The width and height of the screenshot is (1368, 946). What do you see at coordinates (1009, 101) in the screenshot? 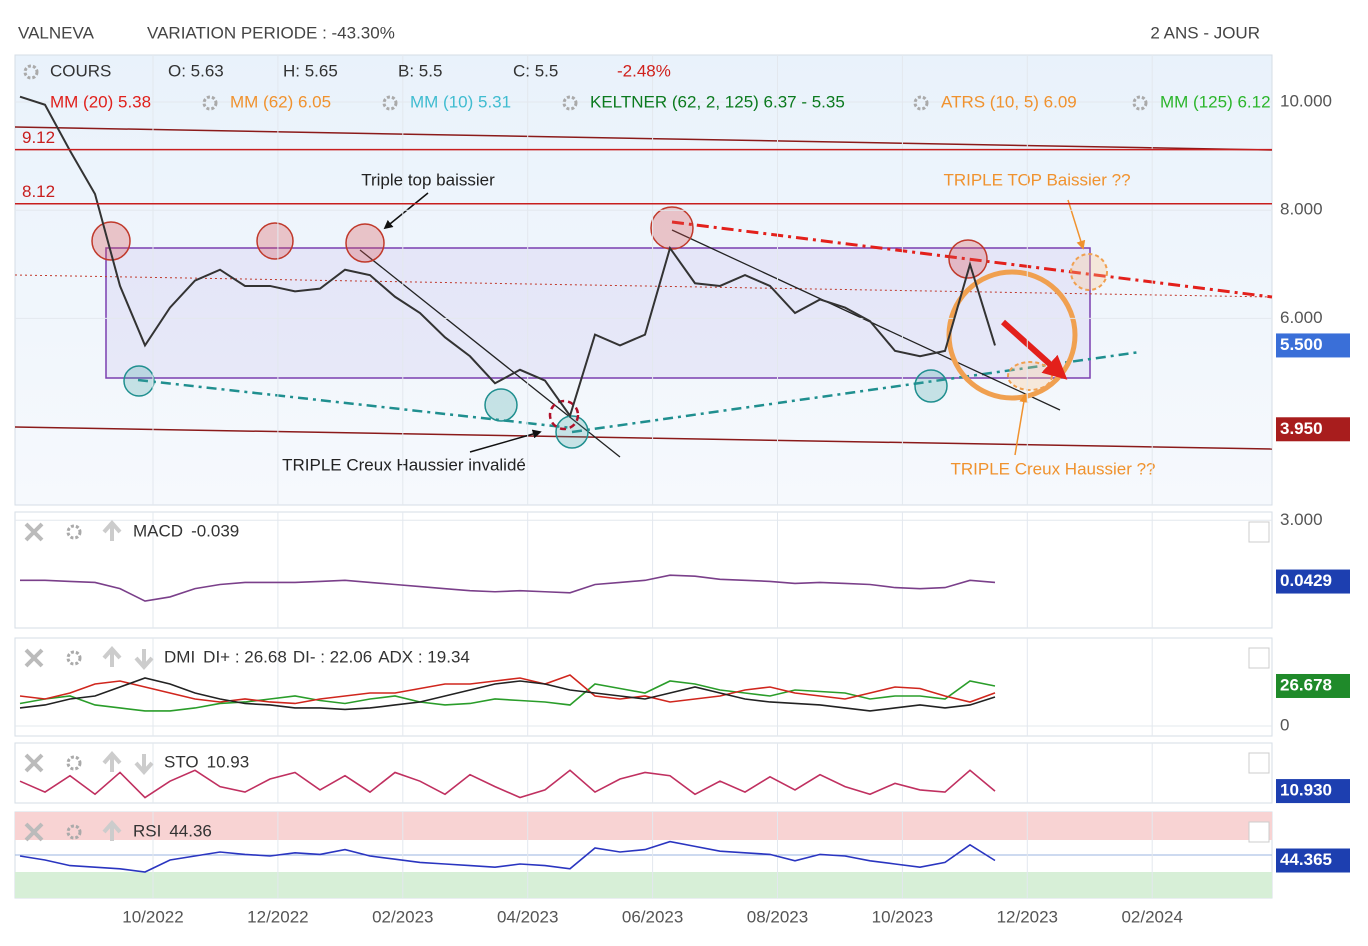
I see `indicator-legend: ATRS (10, 5) 6.09` at bounding box center [1009, 101].